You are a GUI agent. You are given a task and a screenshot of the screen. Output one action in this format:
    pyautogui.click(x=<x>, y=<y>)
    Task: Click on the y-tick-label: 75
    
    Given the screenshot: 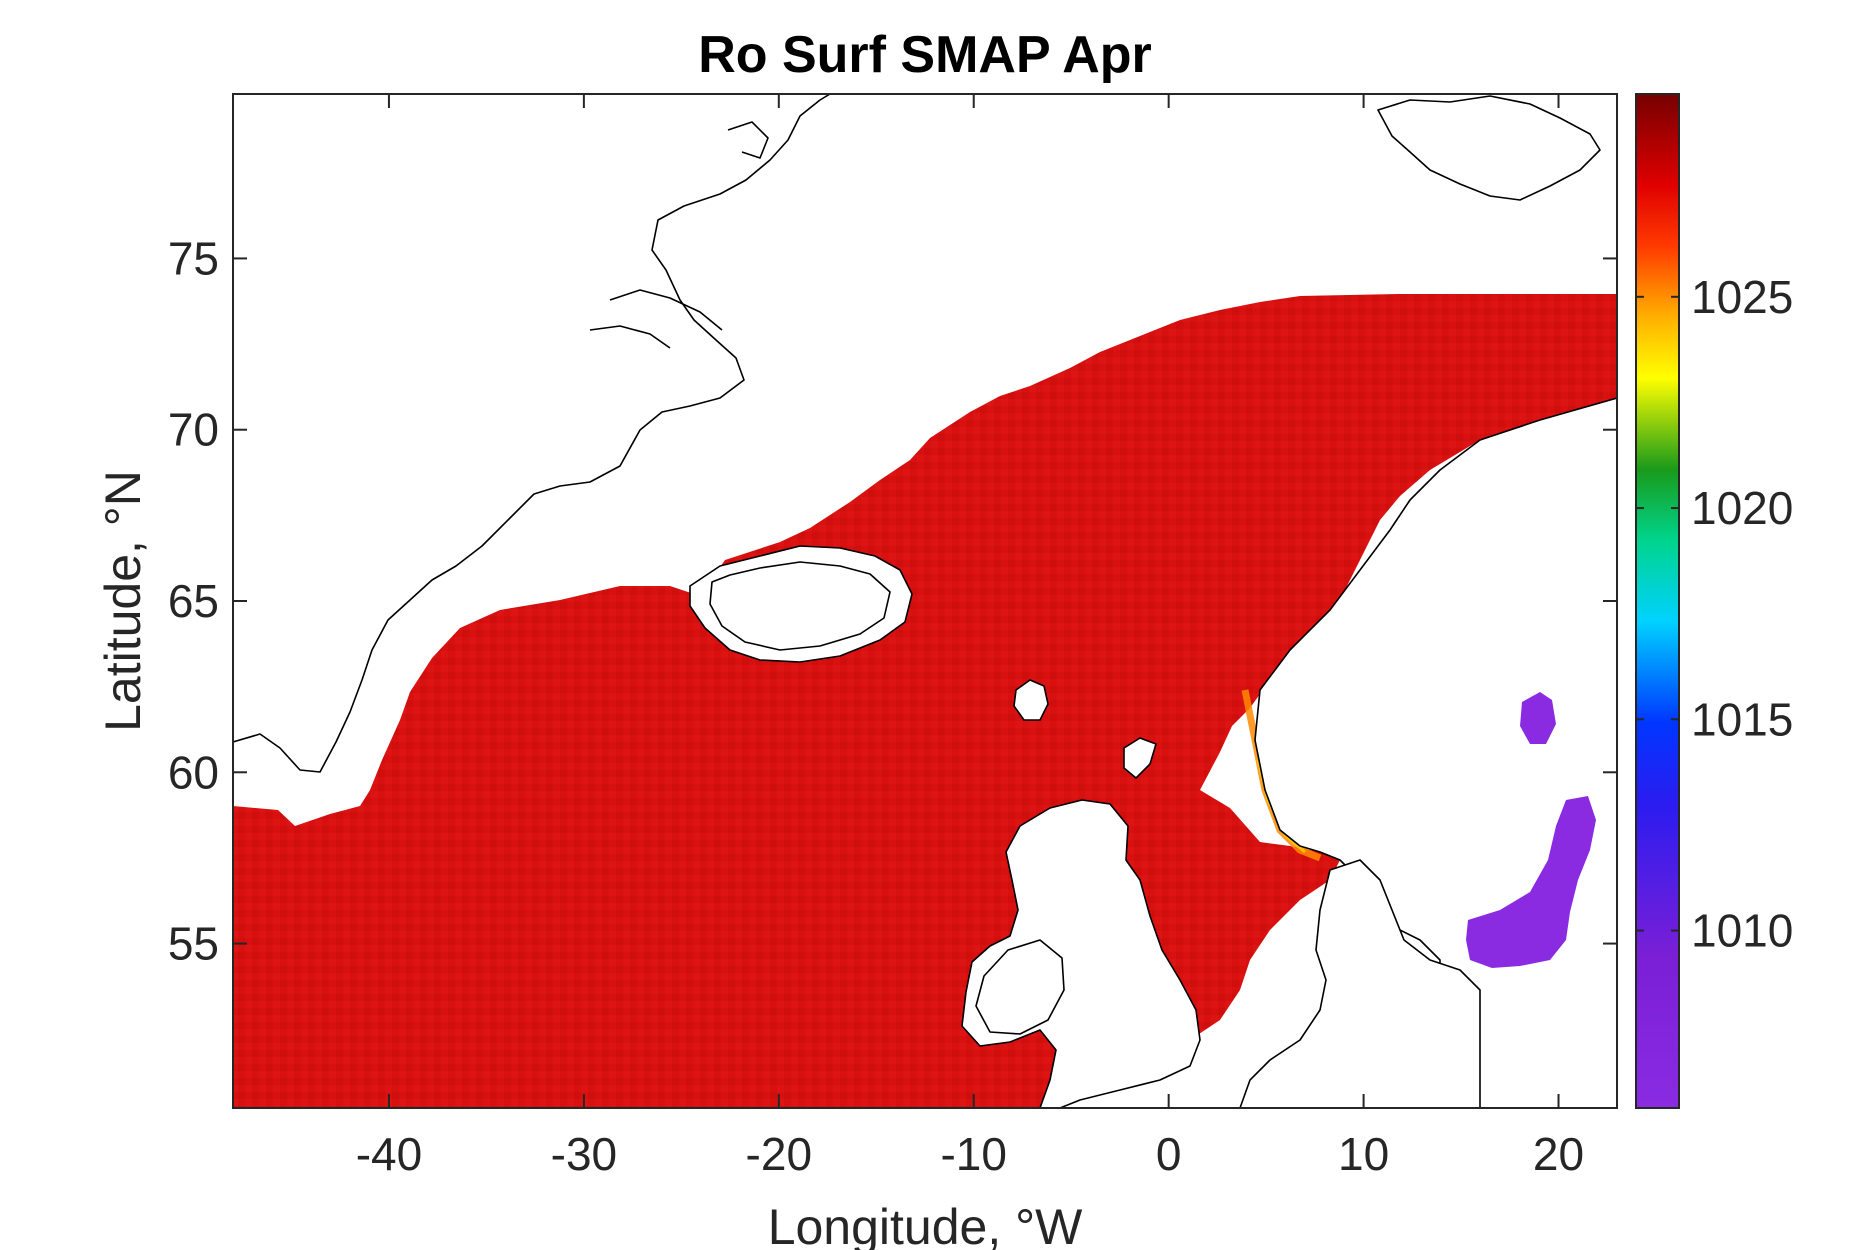 What is the action you would take?
    pyautogui.click(x=193, y=258)
    